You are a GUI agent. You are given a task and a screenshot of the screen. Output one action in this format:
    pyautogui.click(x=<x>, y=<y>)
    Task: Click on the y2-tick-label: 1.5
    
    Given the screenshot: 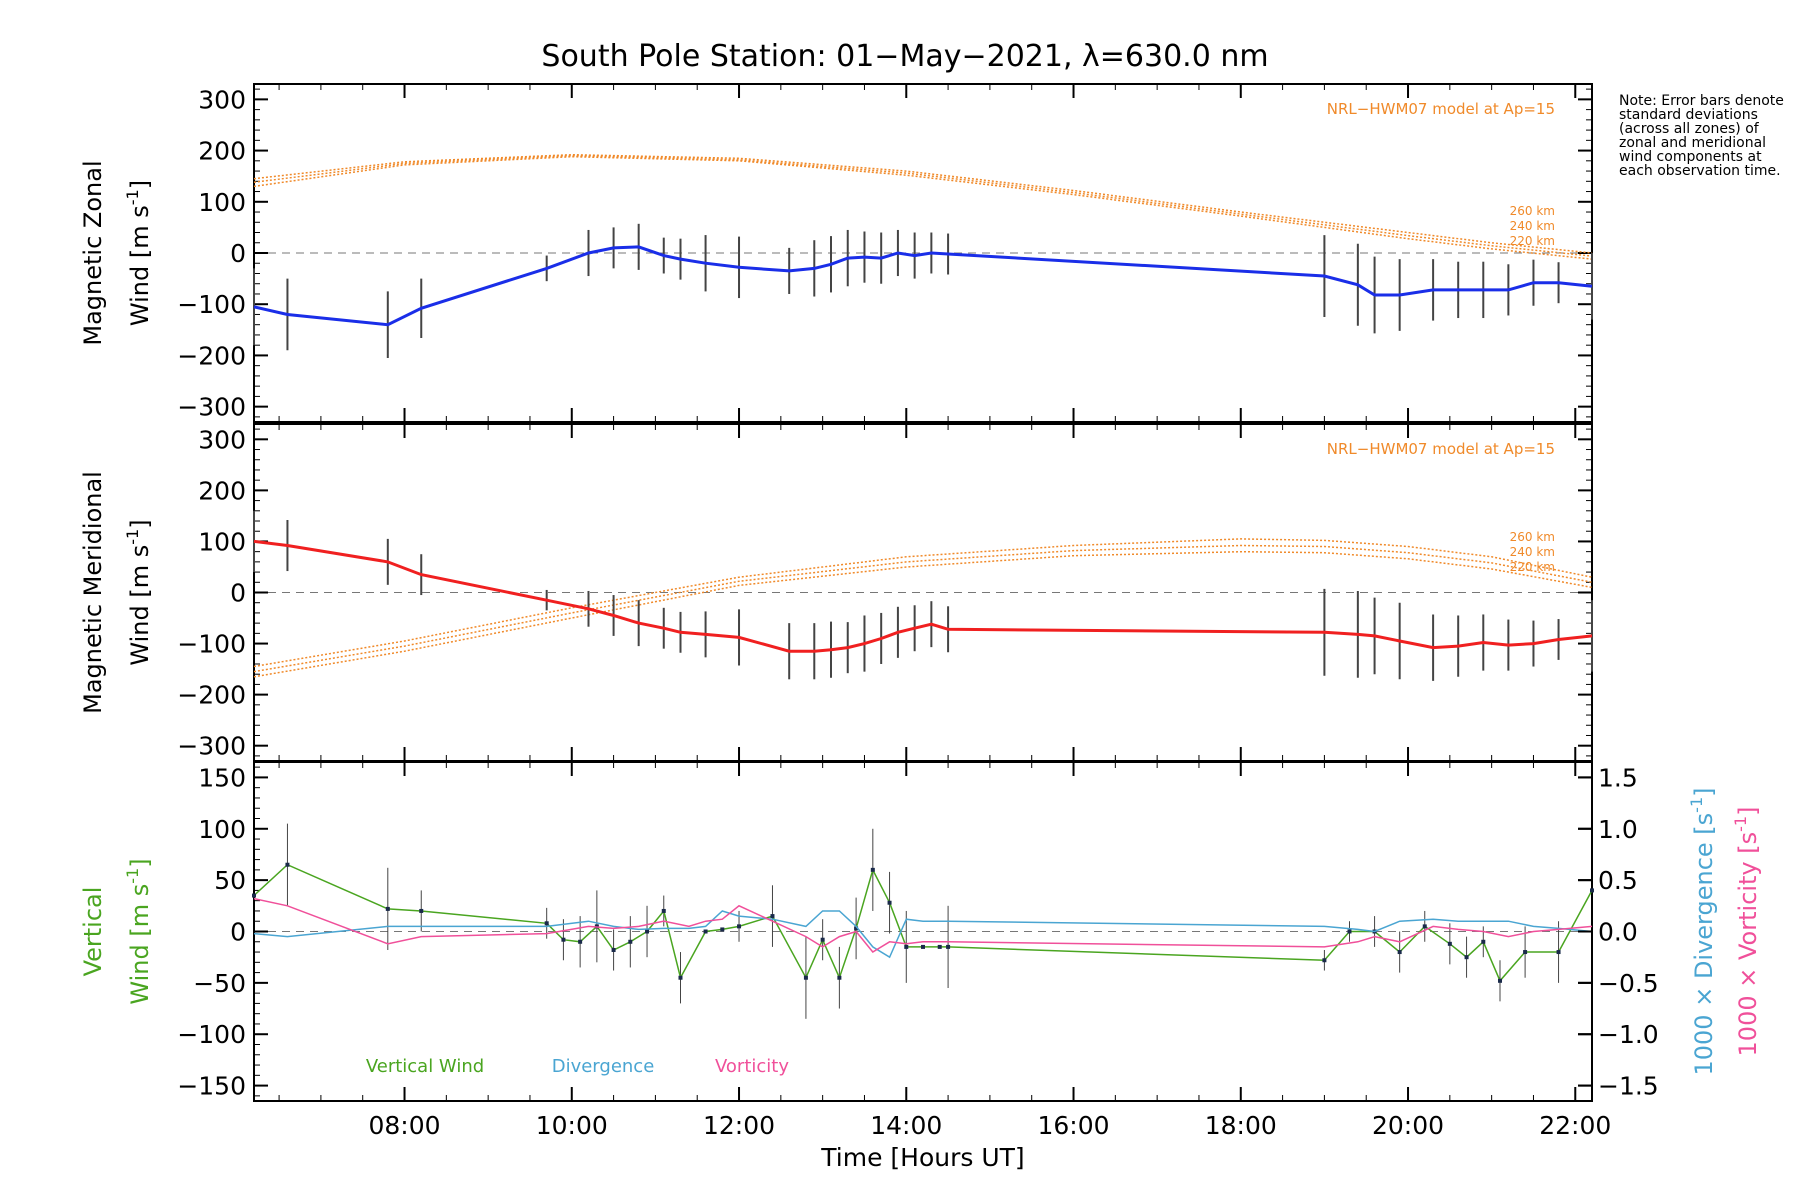 What is the action you would take?
    pyautogui.click(x=1618, y=777)
    